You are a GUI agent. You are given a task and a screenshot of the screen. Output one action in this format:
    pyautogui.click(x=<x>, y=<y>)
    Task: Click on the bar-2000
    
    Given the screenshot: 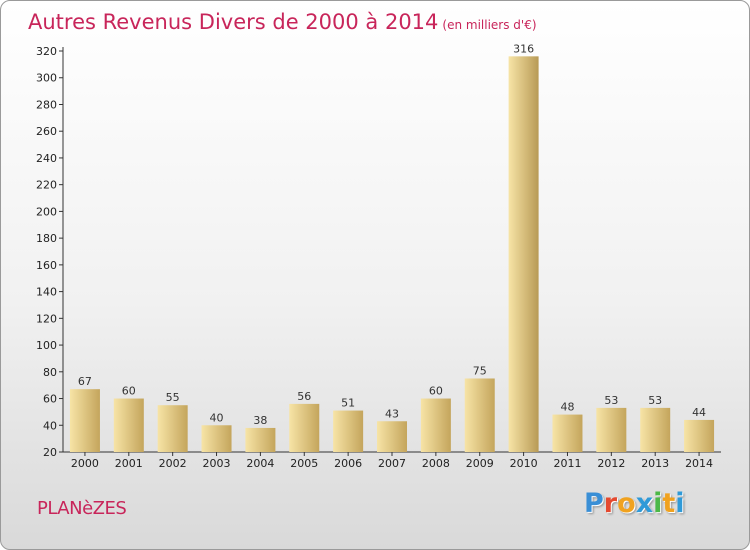 What is the action you would take?
    pyautogui.click(x=84, y=420)
    